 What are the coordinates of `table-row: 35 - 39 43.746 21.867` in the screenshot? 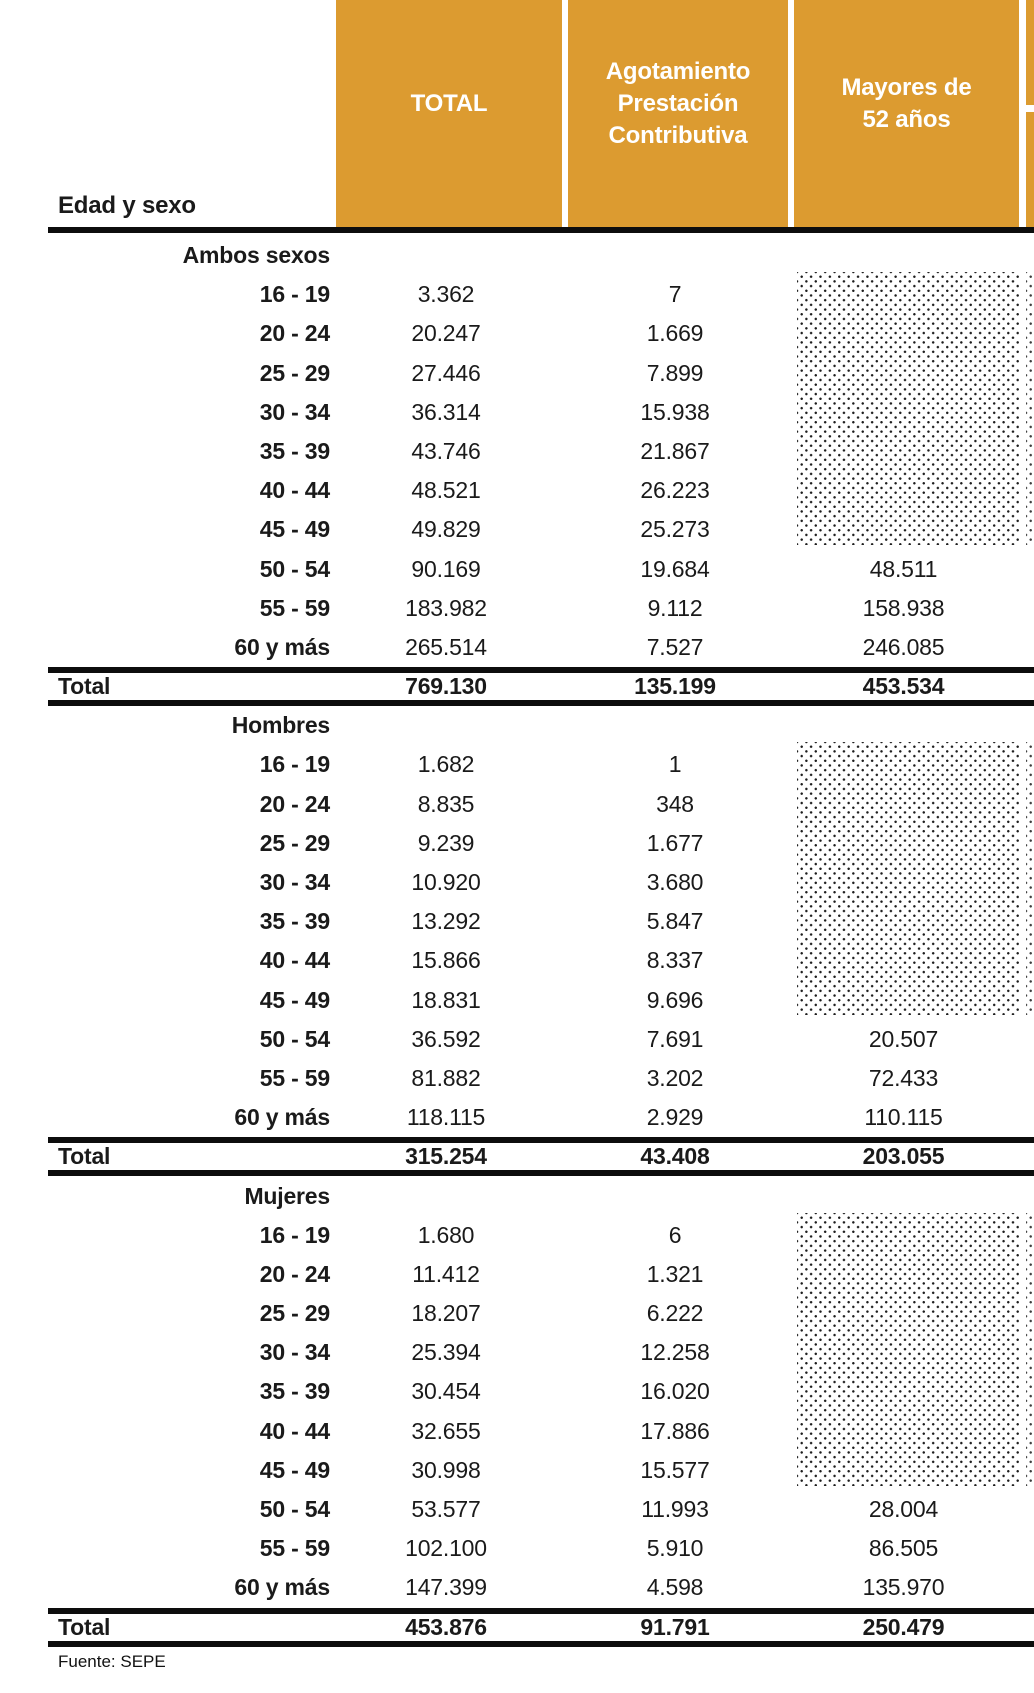 It's located at (517, 451).